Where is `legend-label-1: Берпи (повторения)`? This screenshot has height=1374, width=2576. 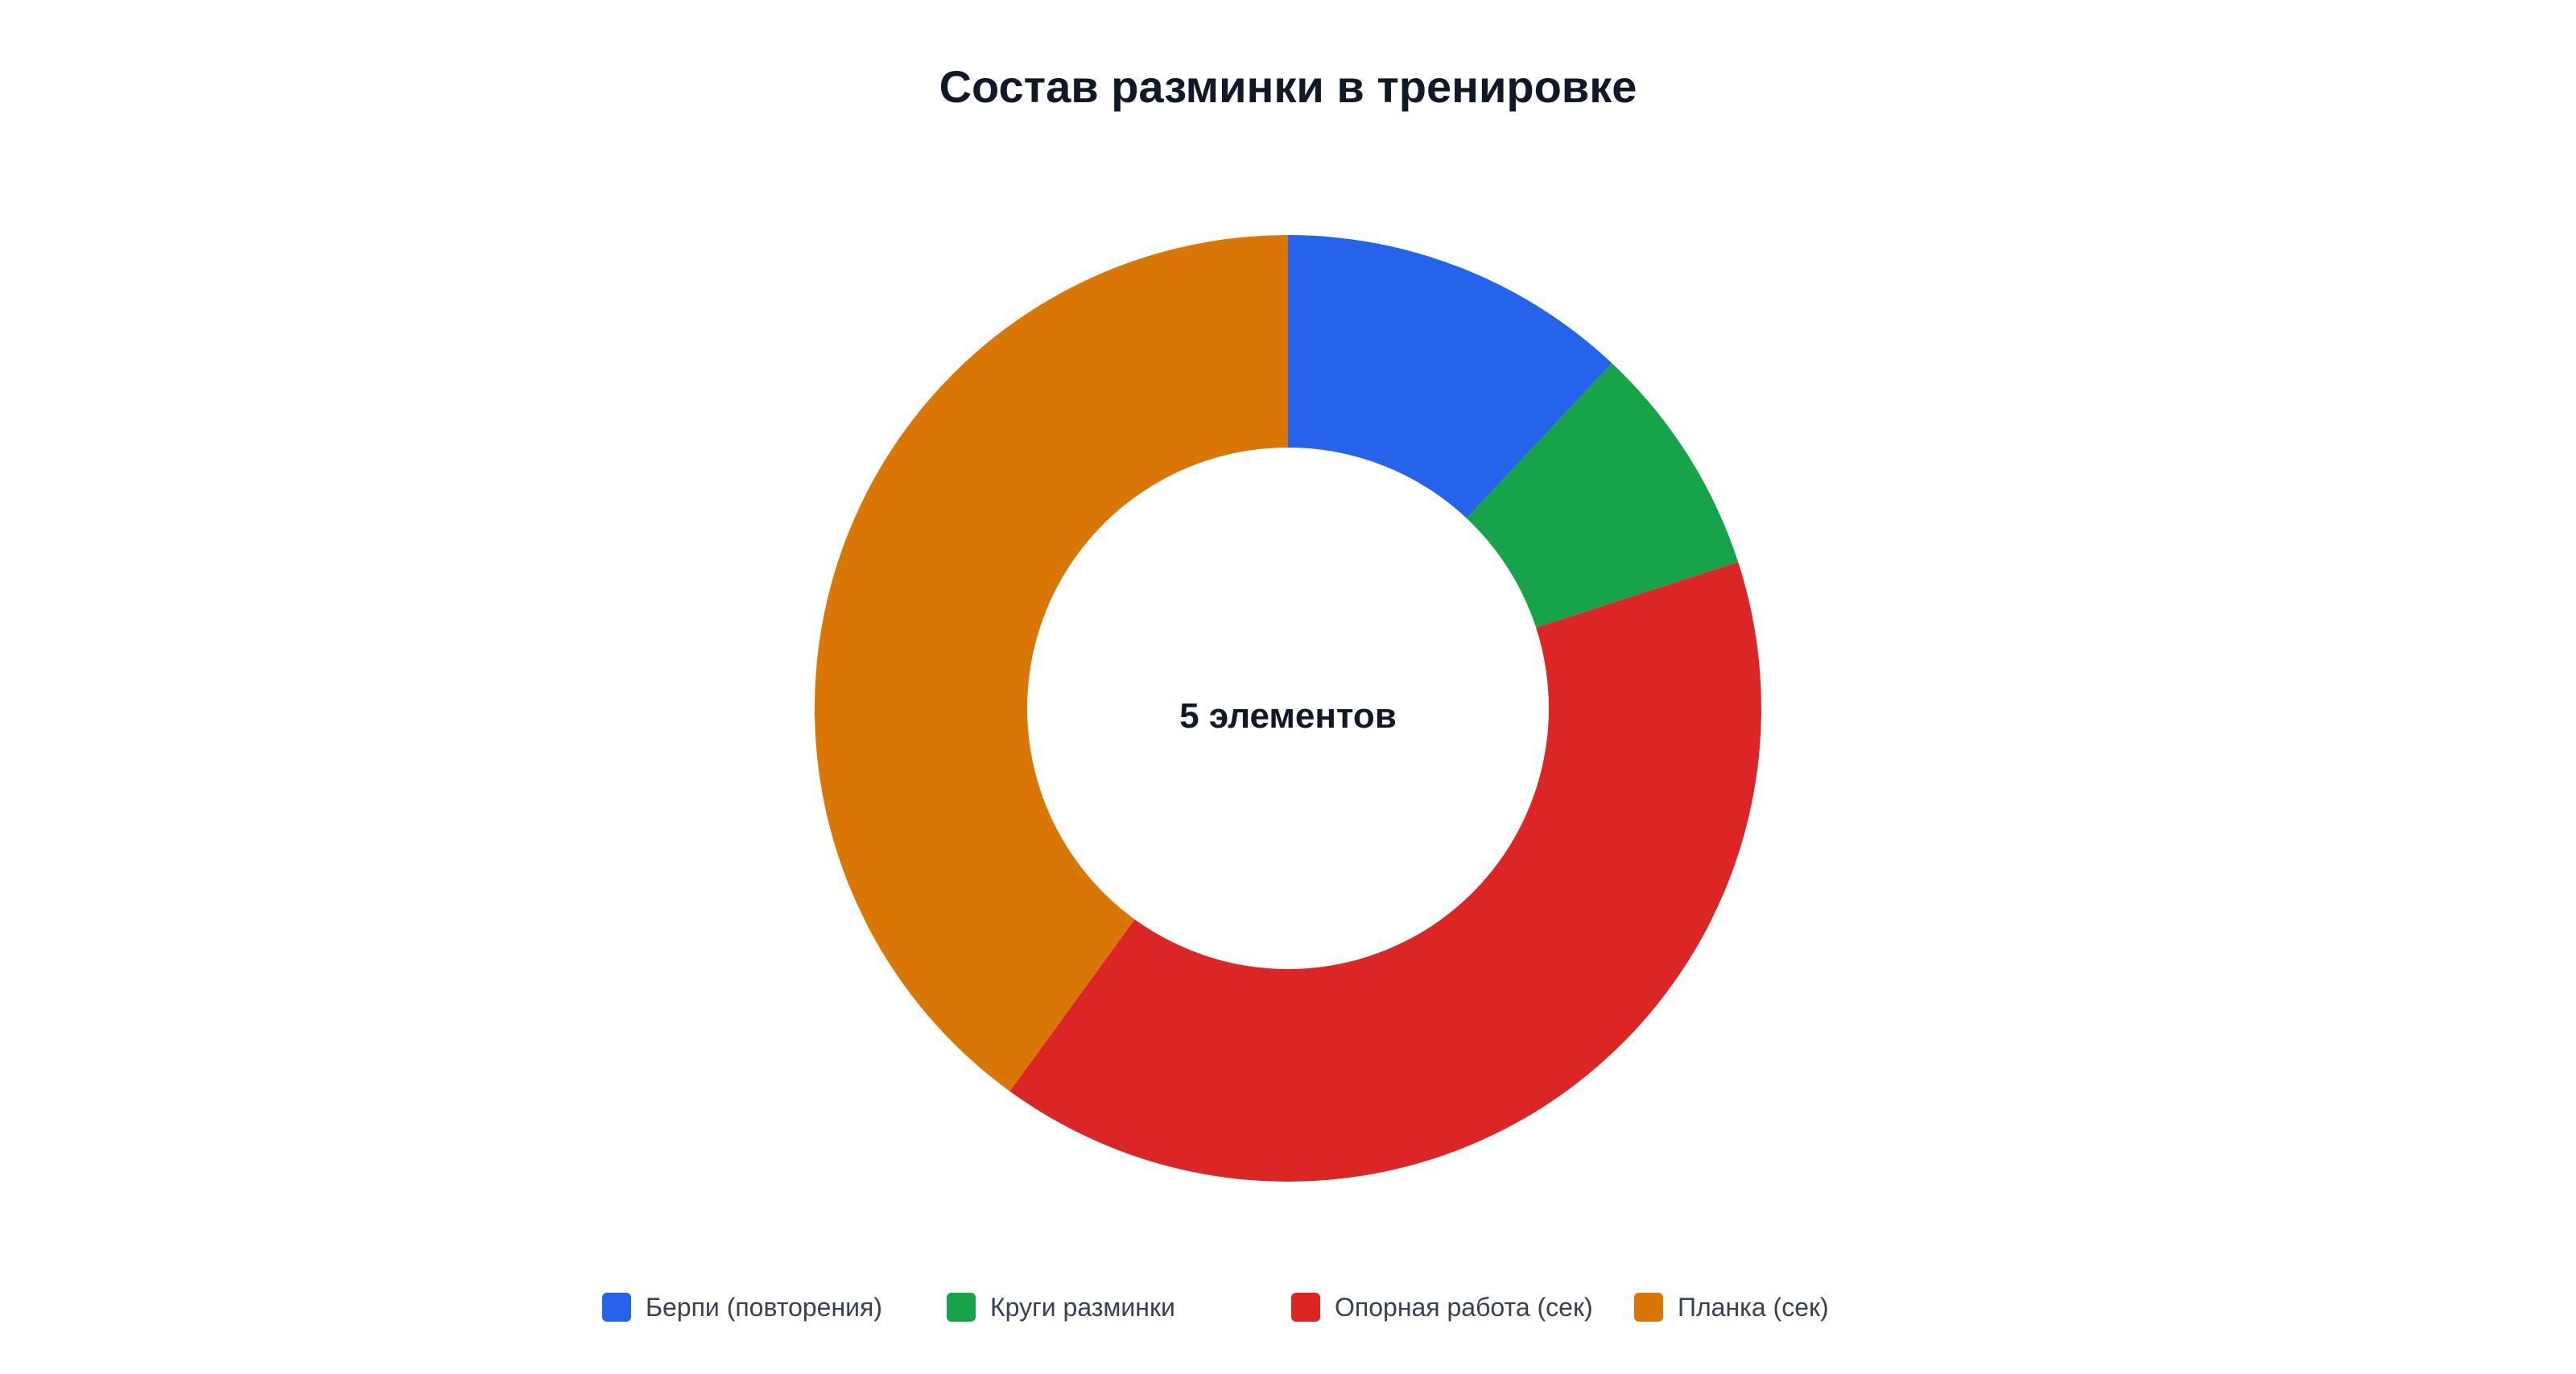 legend-label-1: Берпи (повторения) is located at coordinates (764, 1307).